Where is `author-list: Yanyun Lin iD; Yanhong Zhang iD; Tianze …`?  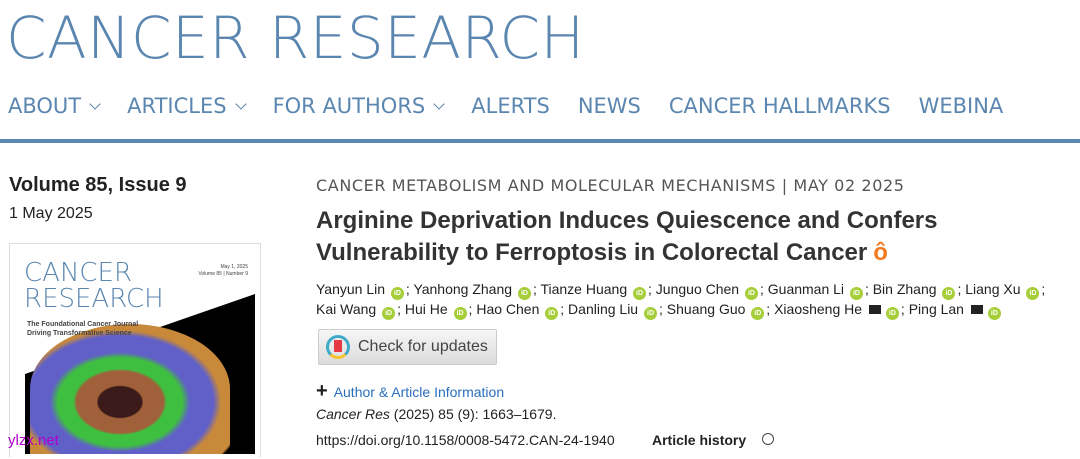
author-list: Yanyun Lin iD; Yanhong Zhang iD; Tianze … is located at coordinates (698, 300).